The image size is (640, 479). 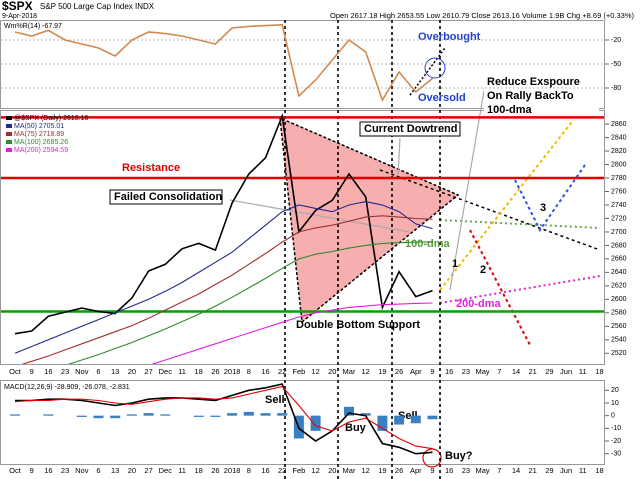 I want to click on y-tick-label: -50, so click(x=616, y=64).